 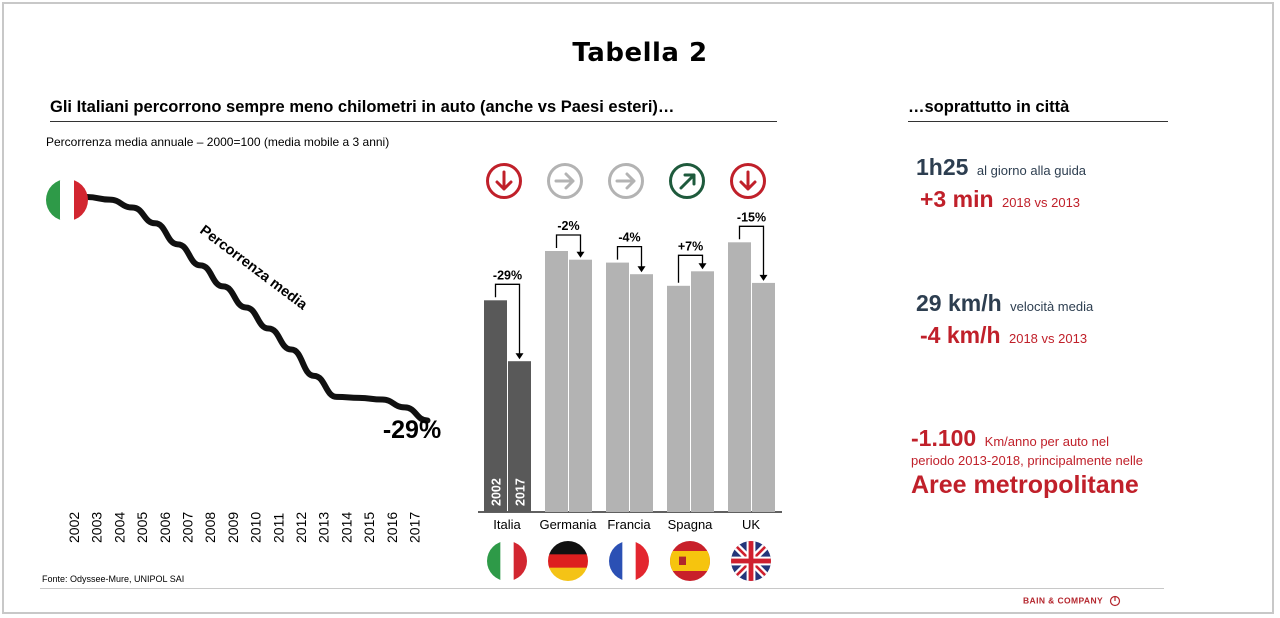 I want to click on stat-speed-delta: -4 km/h 2018 vs 2013, so click(x=1003, y=335).